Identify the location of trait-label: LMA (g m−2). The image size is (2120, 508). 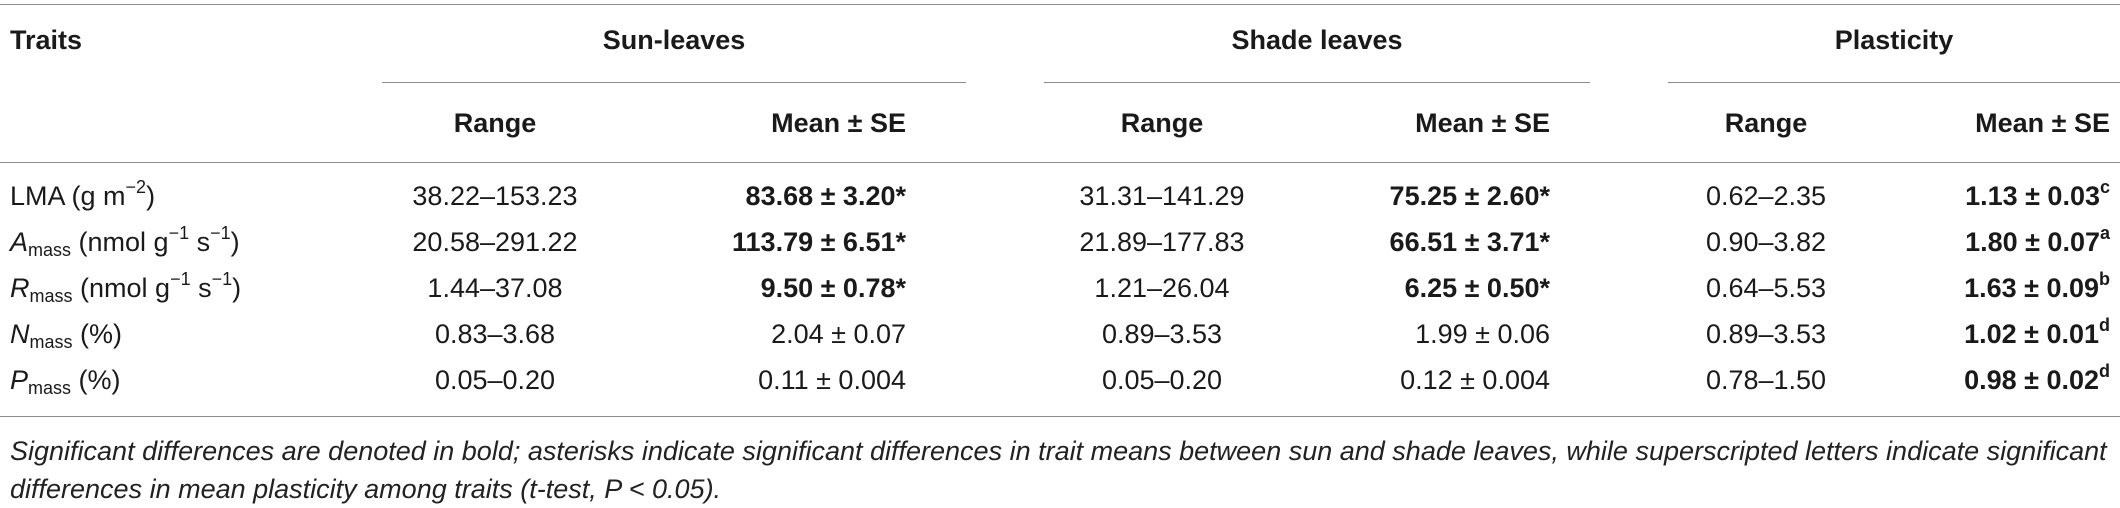
(83, 194).